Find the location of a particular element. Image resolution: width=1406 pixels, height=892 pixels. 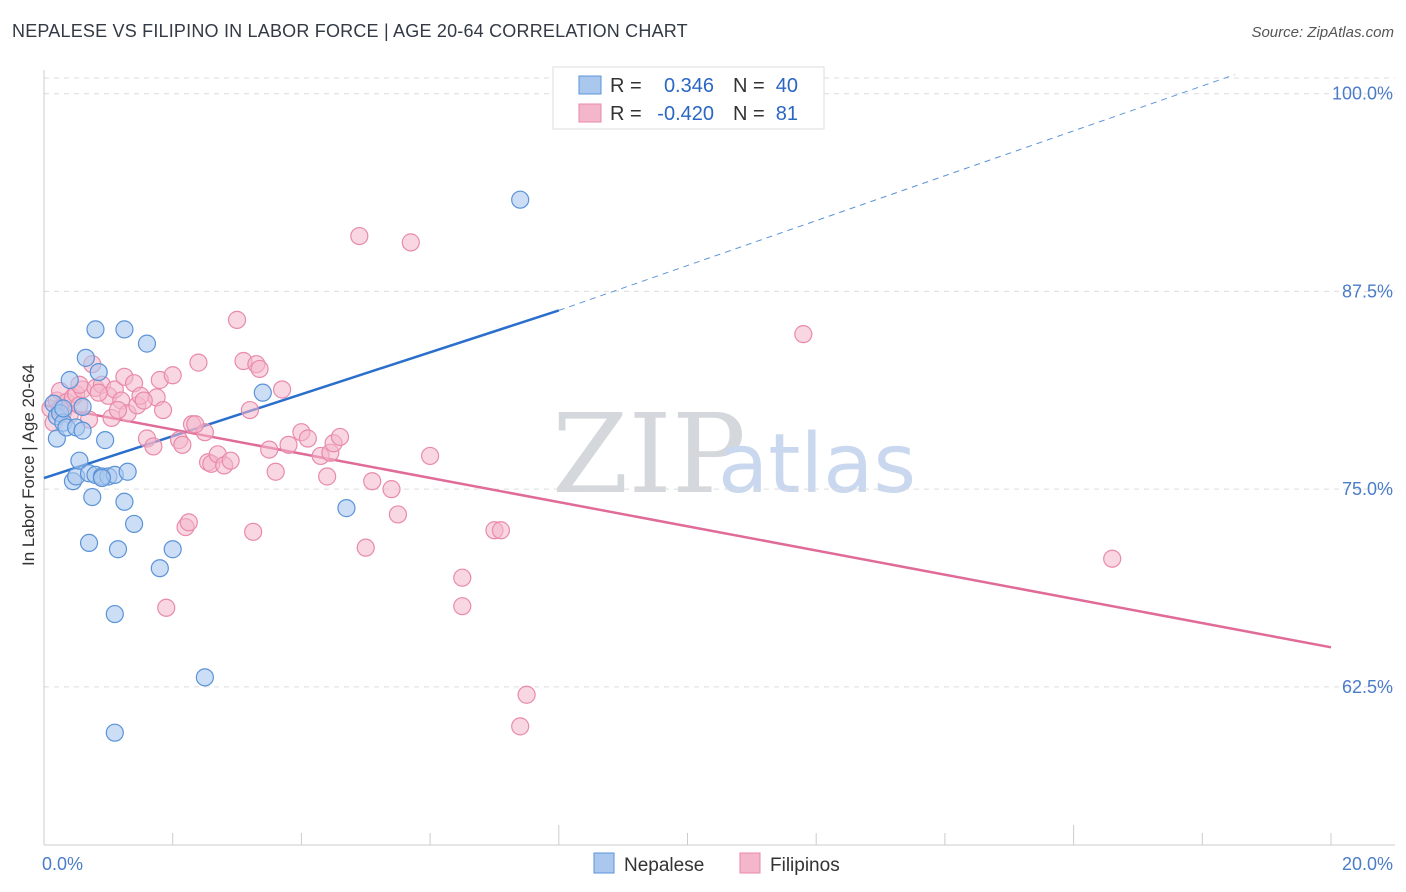

y-tick-label: 62.5% is located at coordinates (1367, 687).